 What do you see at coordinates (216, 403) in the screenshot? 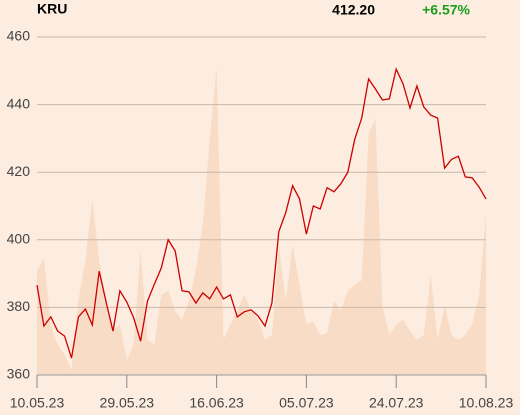
I see `x-tick-label: 16.06.23` at bounding box center [216, 403].